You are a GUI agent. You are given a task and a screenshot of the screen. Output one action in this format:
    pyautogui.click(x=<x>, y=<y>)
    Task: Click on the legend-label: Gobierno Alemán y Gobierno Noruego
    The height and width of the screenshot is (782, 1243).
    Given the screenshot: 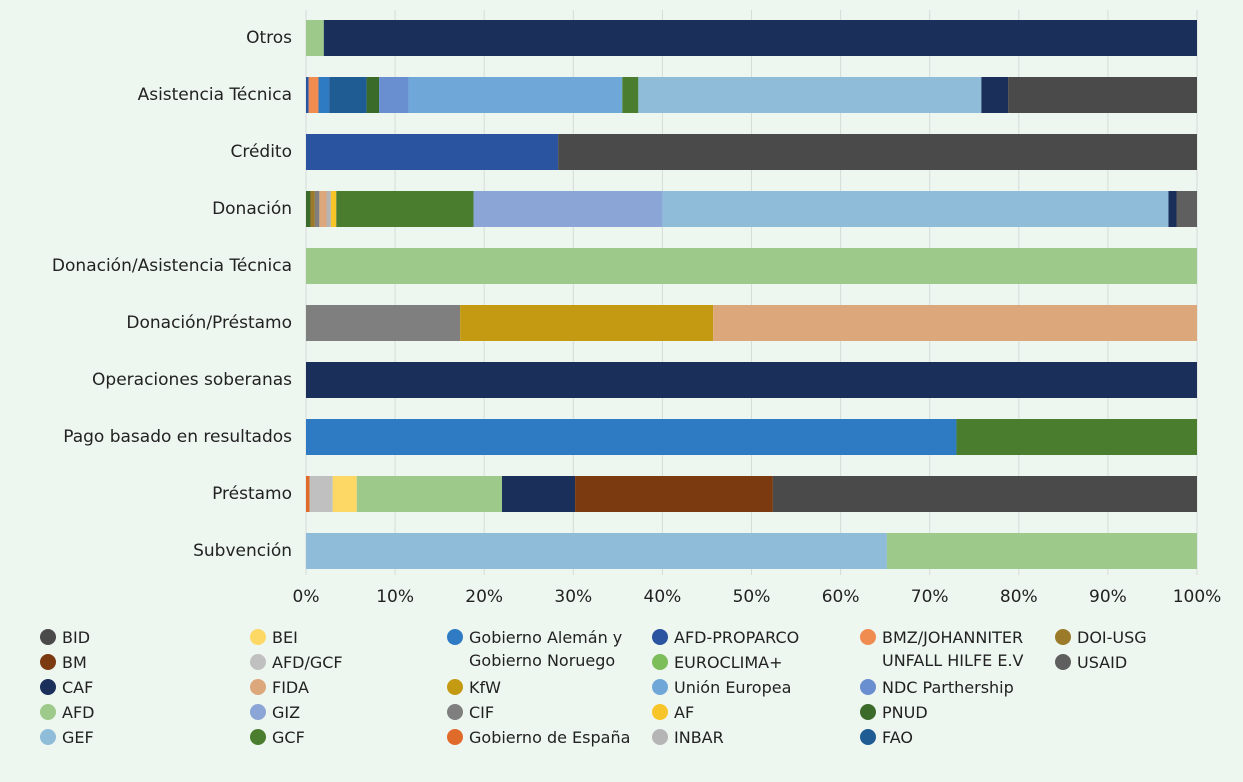 What is the action you would take?
    pyautogui.click(x=546, y=649)
    